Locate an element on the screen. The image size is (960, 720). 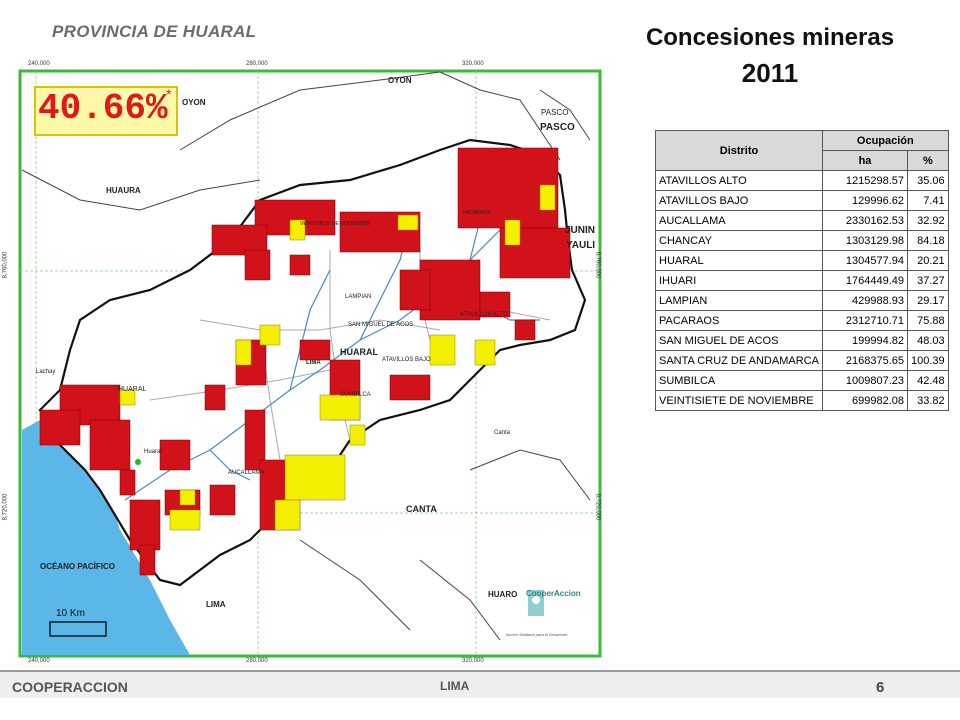
cell-district: VEINTISIETE DE NOVIEMBRE is located at coordinates (739, 400).